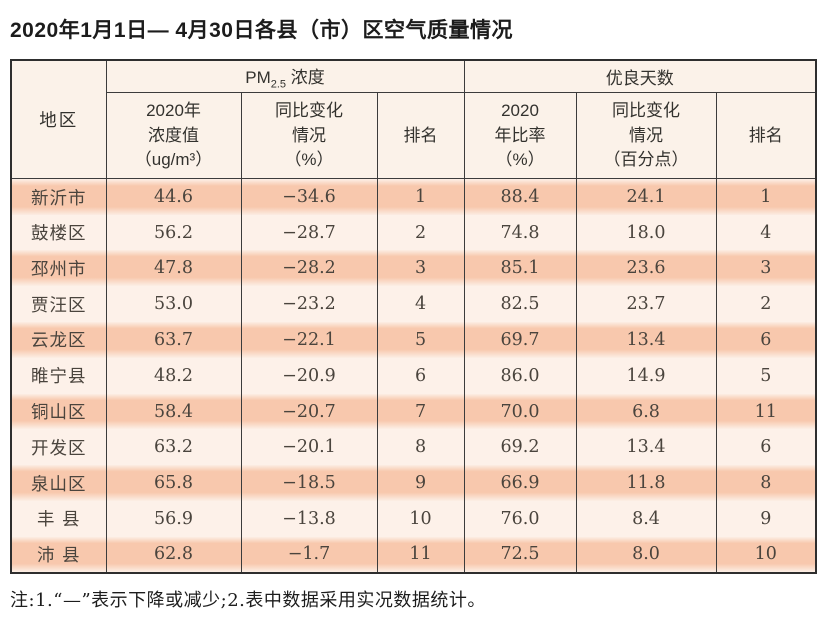  I want to click on value-cell: −28.7, so click(309, 232).